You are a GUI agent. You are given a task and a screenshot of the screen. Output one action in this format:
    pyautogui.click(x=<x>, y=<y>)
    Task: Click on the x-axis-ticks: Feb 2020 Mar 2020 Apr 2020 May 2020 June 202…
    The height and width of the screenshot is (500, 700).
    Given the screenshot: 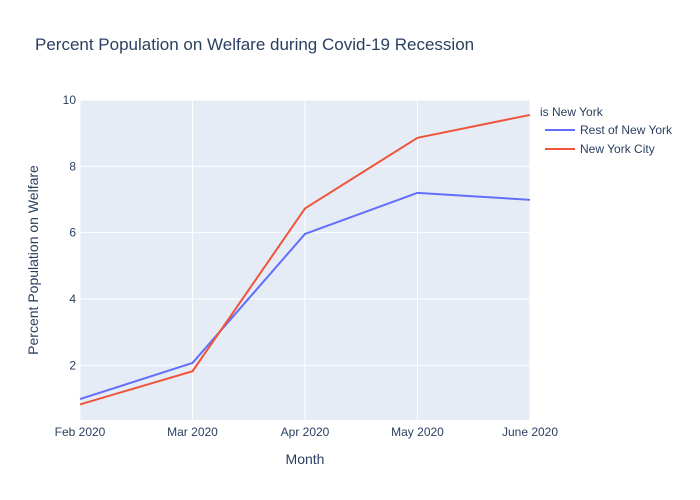 What is the action you would take?
    pyautogui.click(x=307, y=432)
    